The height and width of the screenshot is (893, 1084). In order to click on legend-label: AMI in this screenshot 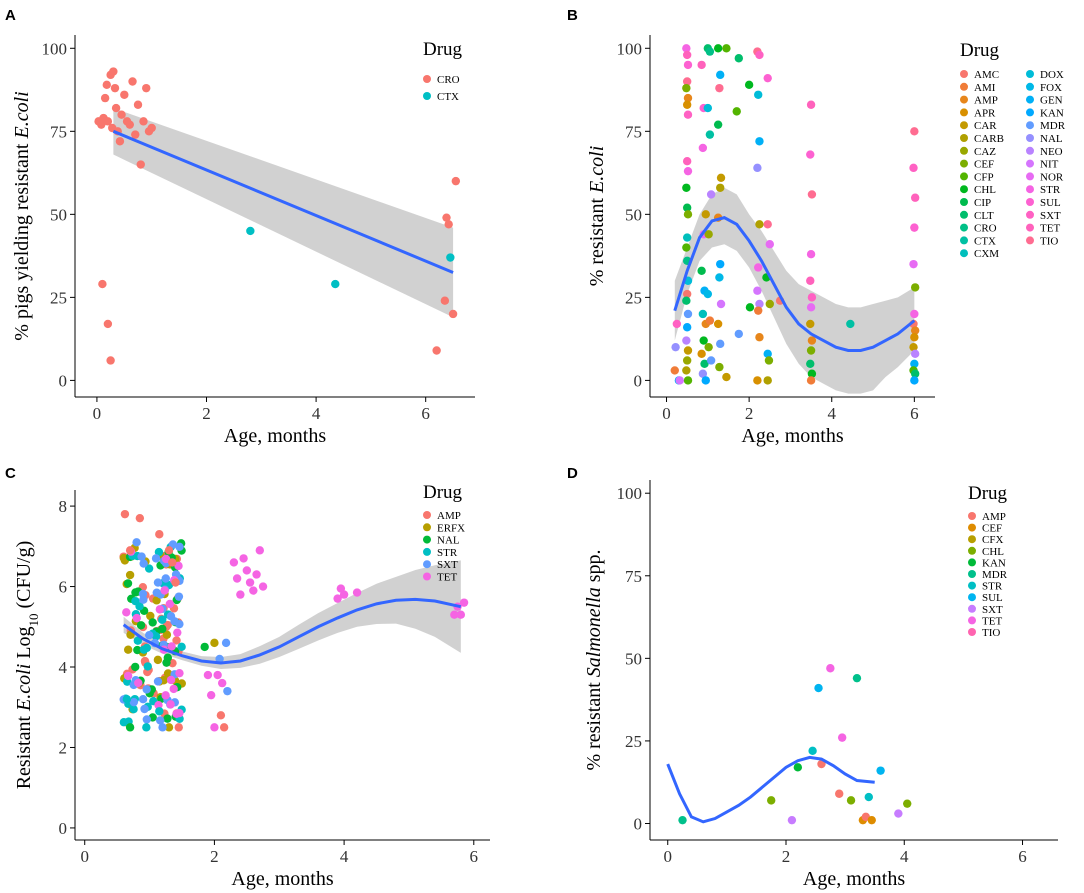, I will do `click(985, 88)`.